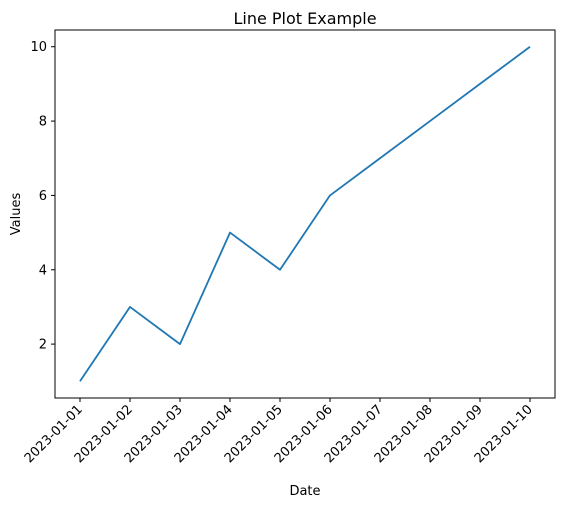 This screenshot has width=573, height=507. Describe the element at coordinates (16, 214) in the screenshot. I see `y-axis-label: Values` at that location.